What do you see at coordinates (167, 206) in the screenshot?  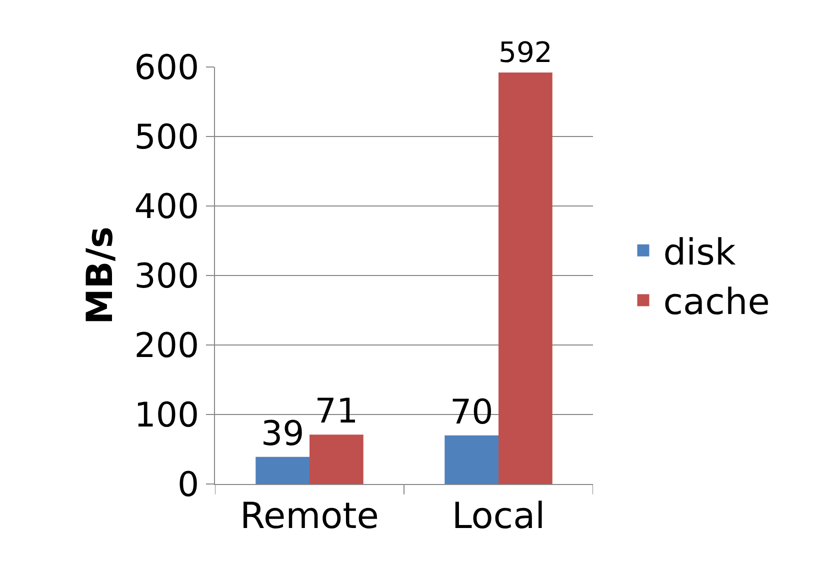 I see `y-tick-label: 400` at bounding box center [167, 206].